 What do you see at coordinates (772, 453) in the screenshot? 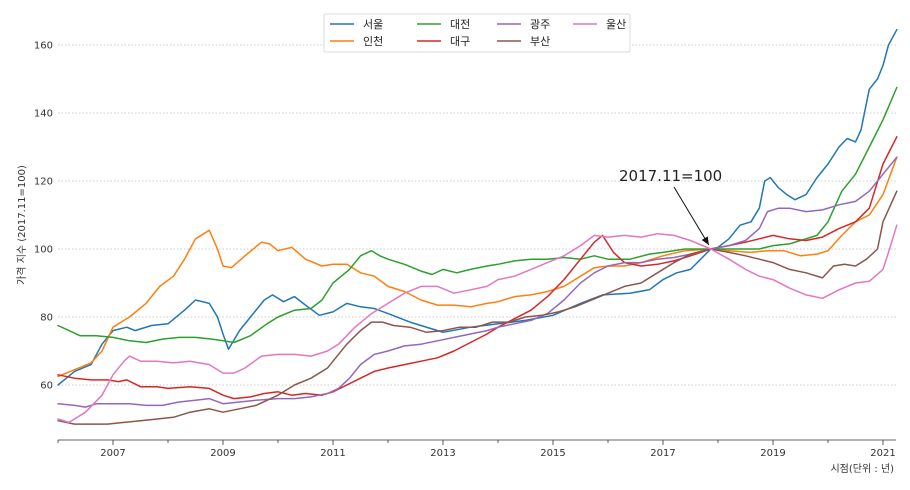
I see `x-tick-label: 2019` at bounding box center [772, 453].